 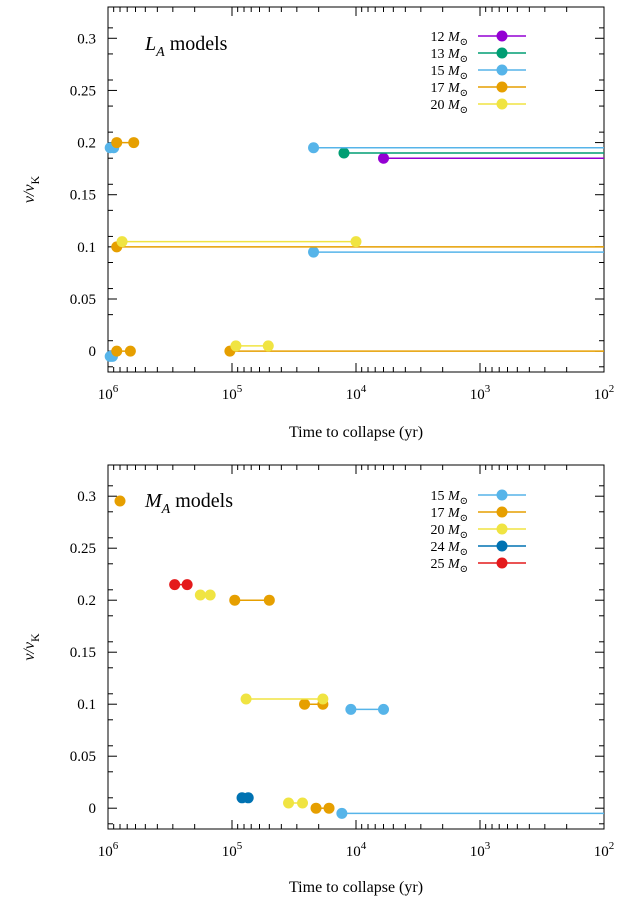 I want to click on series-12msun, so click(x=491, y=158).